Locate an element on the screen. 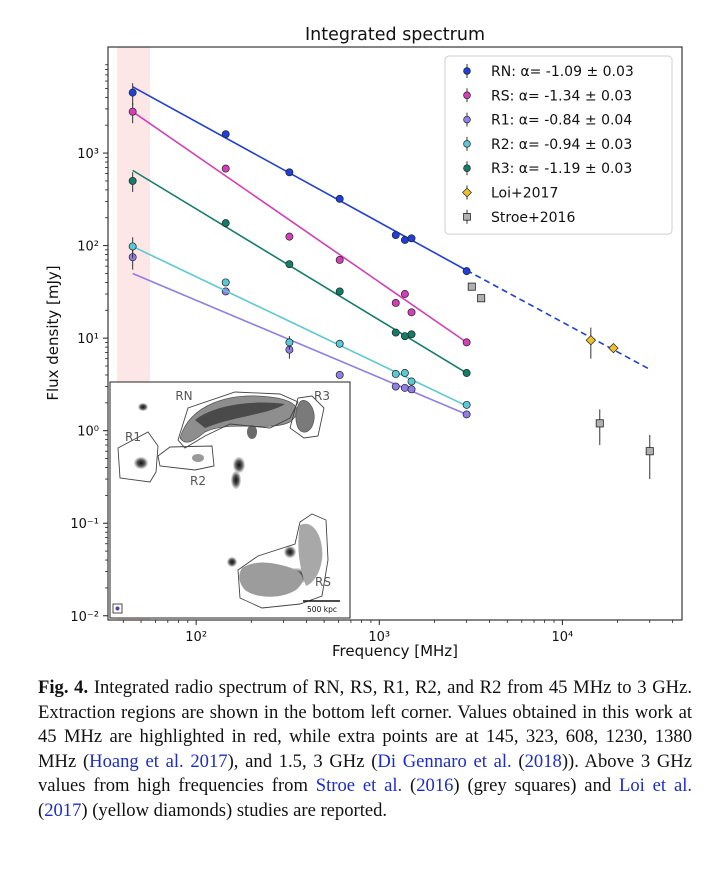  caption-ref-stroe: Stroe et al. is located at coordinates (359, 786).